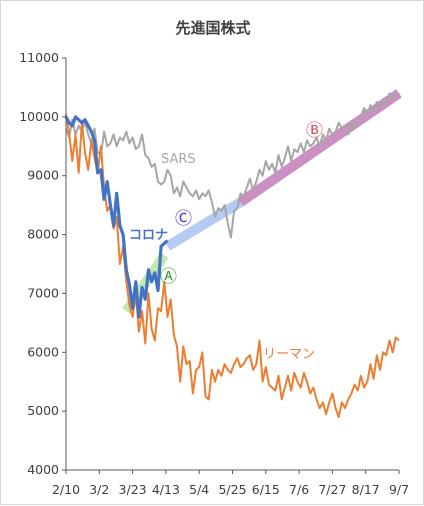 Image resolution: width=424 pixels, height=506 pixels. I want to click on label-trend-b: Ⓑ, so click(314, 131).